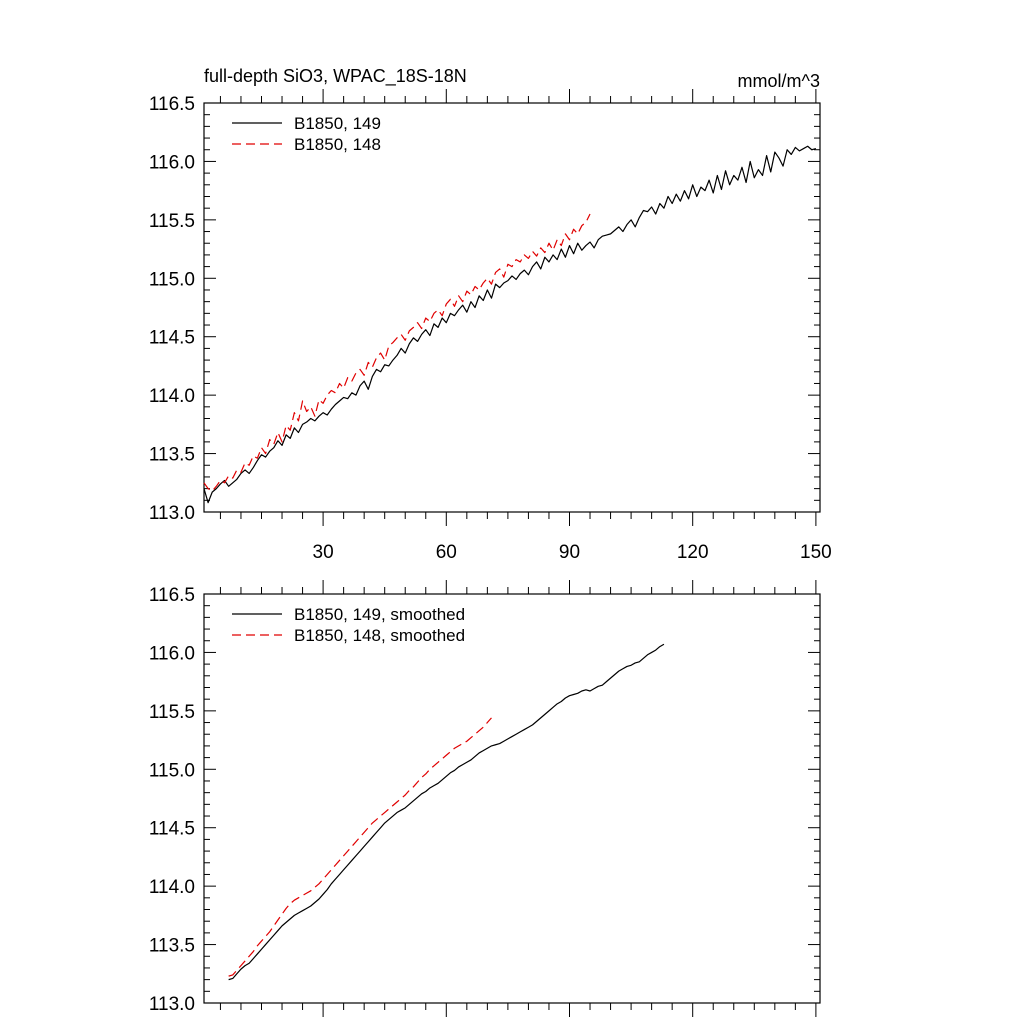 Image resolution: width=1024 pixels, height=1024 pixels. I want to click on legend-label: B1850, 148, smoothed, so click(379, 635).